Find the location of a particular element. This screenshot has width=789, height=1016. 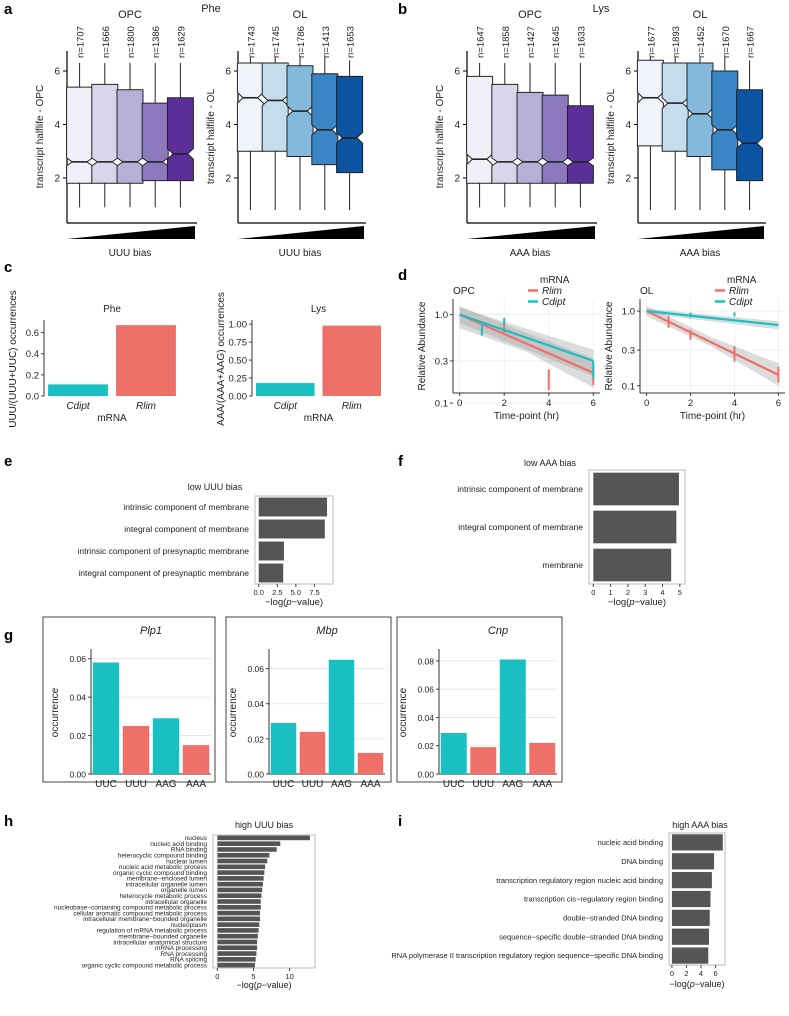

group-title: OL is located at coordinates (300, 15).